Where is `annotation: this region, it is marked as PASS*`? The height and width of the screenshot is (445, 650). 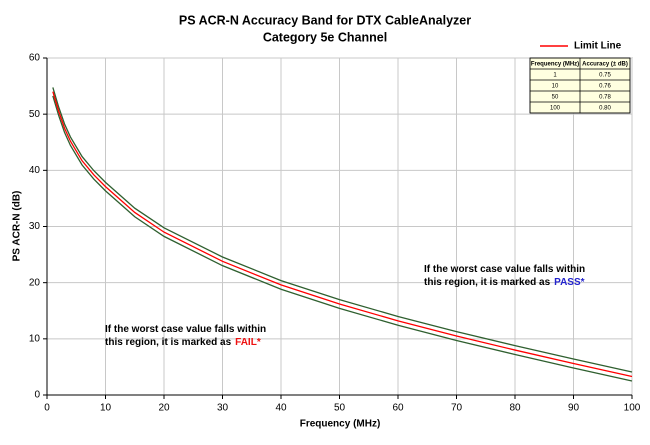 annotation: this region, it is marked as PASS* is located at coordinates (504, 282).